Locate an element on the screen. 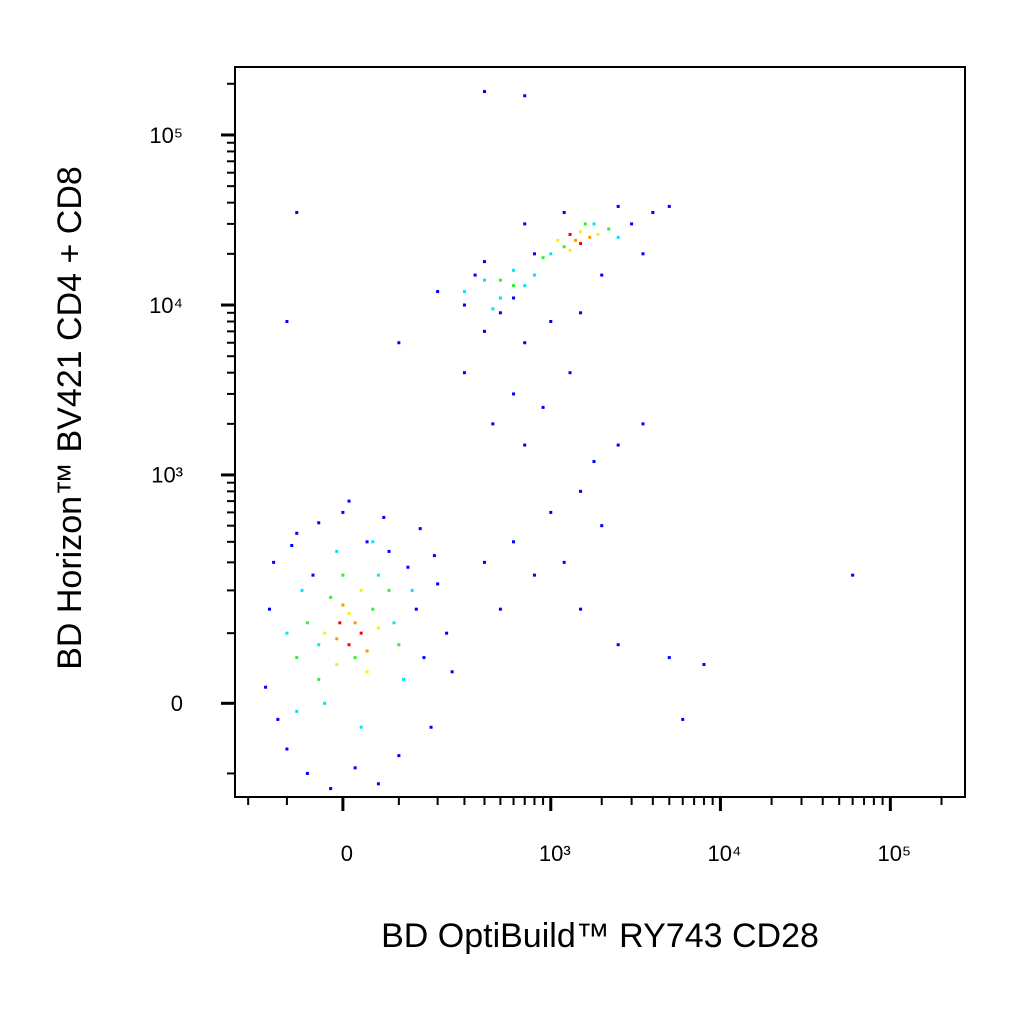  y-tick-label: 10⁵ is located at coordinates (166, 135).